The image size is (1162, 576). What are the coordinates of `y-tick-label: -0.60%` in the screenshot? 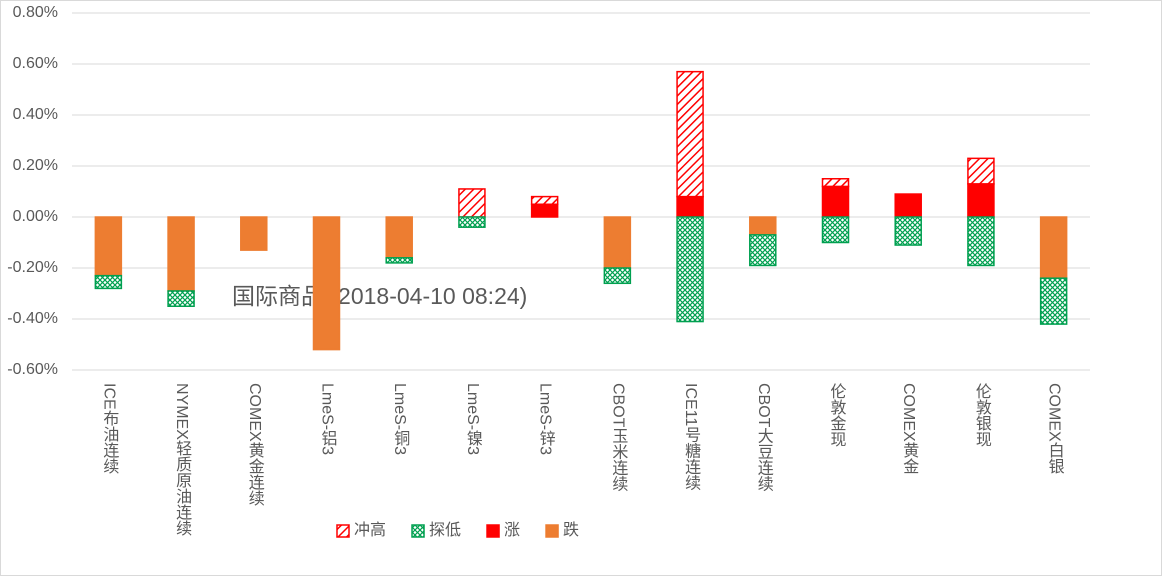 It's located at (32, 369).